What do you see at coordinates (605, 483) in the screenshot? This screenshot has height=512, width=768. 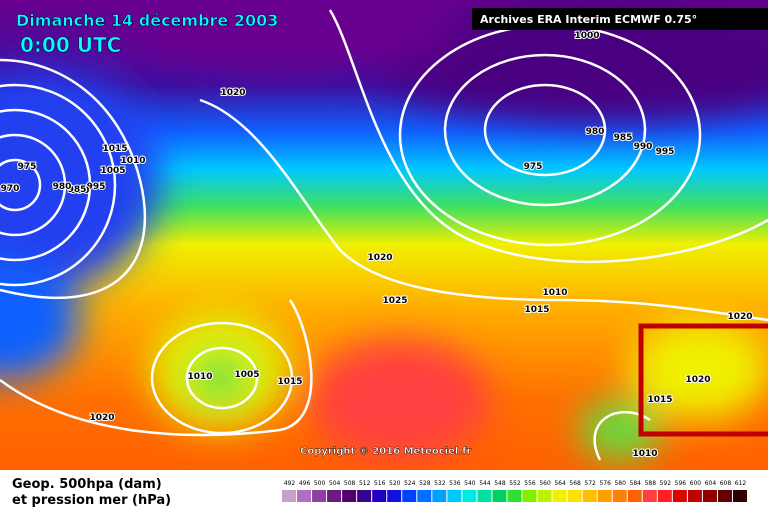 I see `scale-label: 576` at bounding box center [605, 483].